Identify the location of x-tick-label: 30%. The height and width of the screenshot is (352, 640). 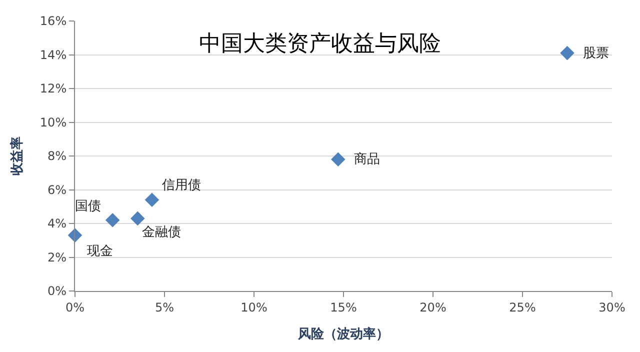
(612, 307).